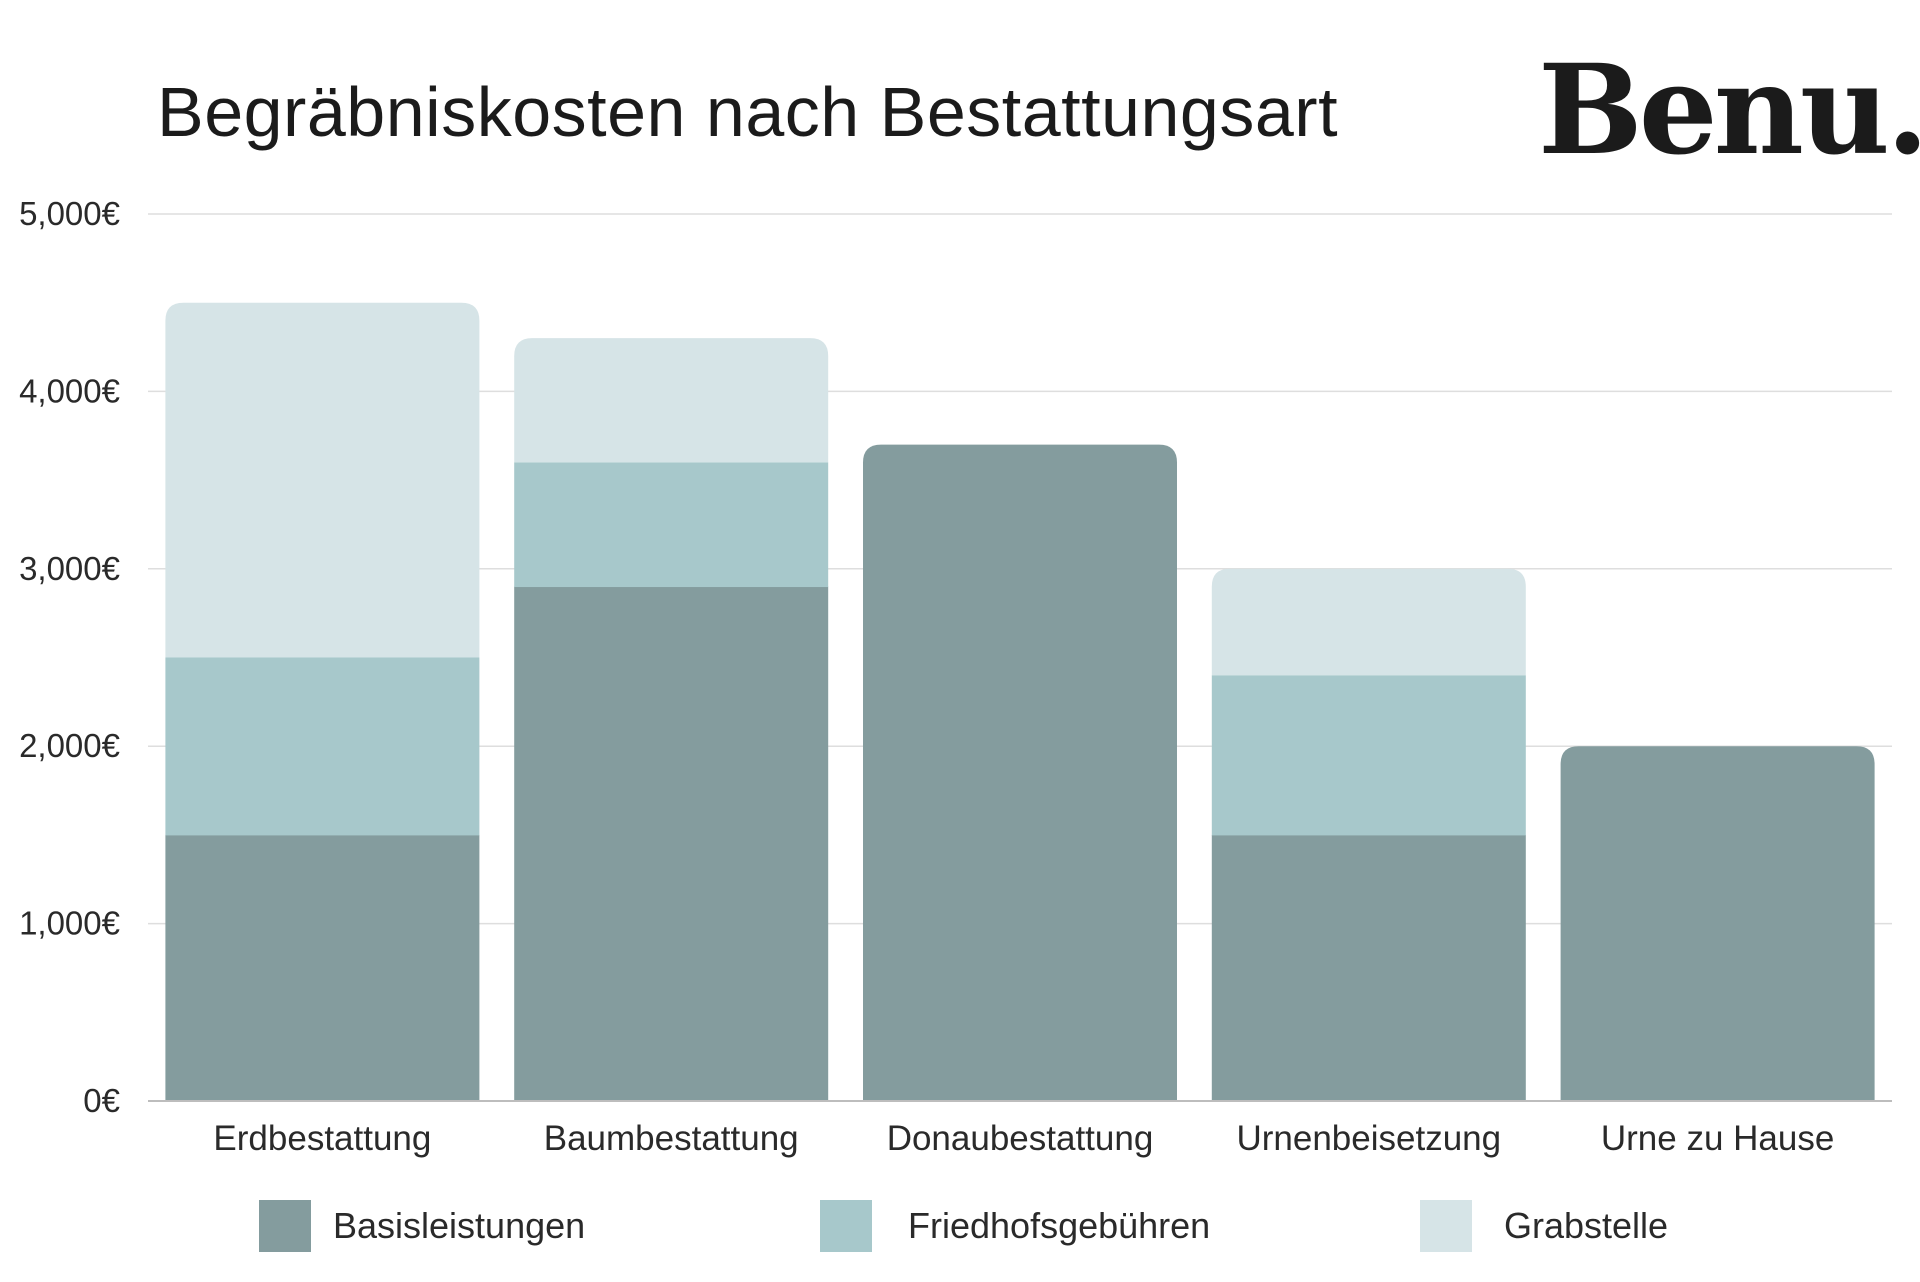 This screenshot has width=1920, height=1282. What do you see at coordinates (748, 112) in the screenshot?
I see `chart-title: Begräbniskosten nach Bestattungsart` at bounding box center [748, 112].